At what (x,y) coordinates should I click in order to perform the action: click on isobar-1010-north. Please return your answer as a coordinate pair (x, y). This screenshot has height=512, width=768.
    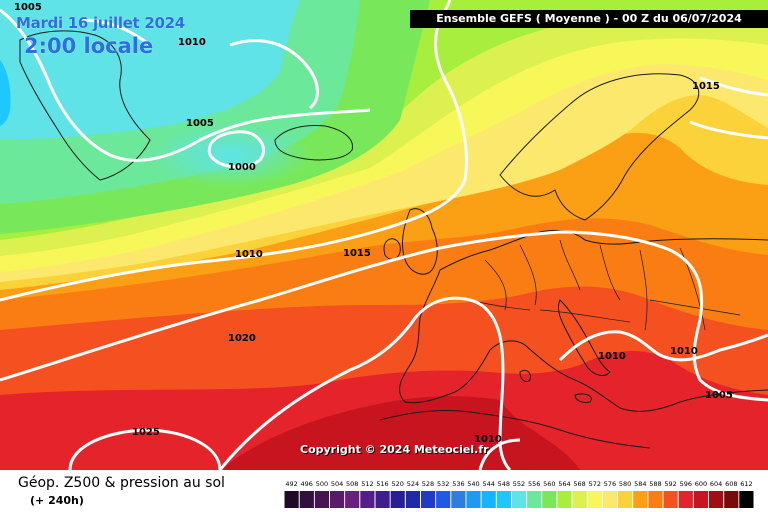
    Looking at the image, I should click on (199, 64).